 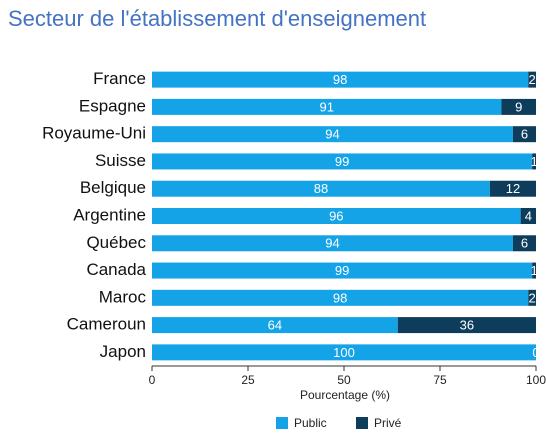 What do you see at coordinates (310, 423) in the screenshot?
I see `legend-label: Public` at bounding box center [310, 423].